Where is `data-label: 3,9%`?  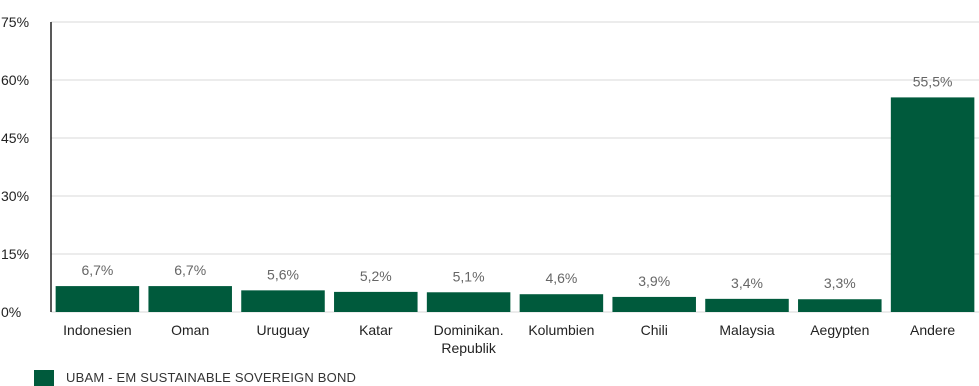 data-label: 3,9% is located at coordinates (654, 281).